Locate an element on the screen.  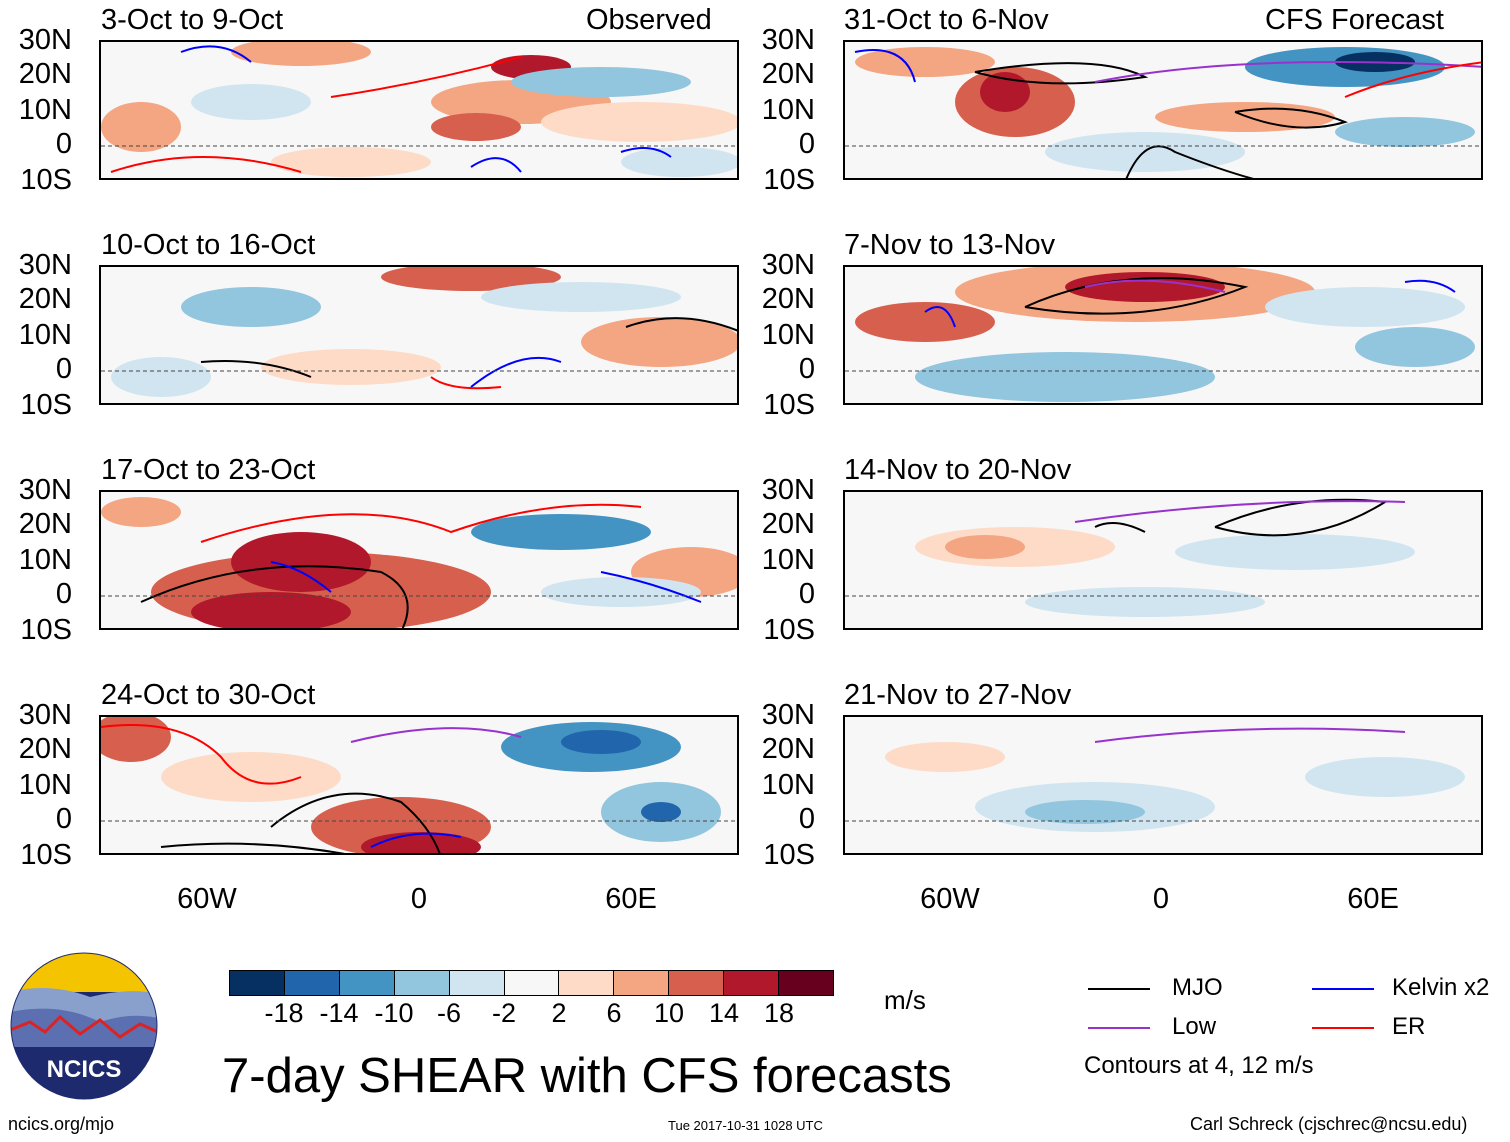
panel-title-7: 14-Nov to 20-Nov is located at coordinates (958, 470).